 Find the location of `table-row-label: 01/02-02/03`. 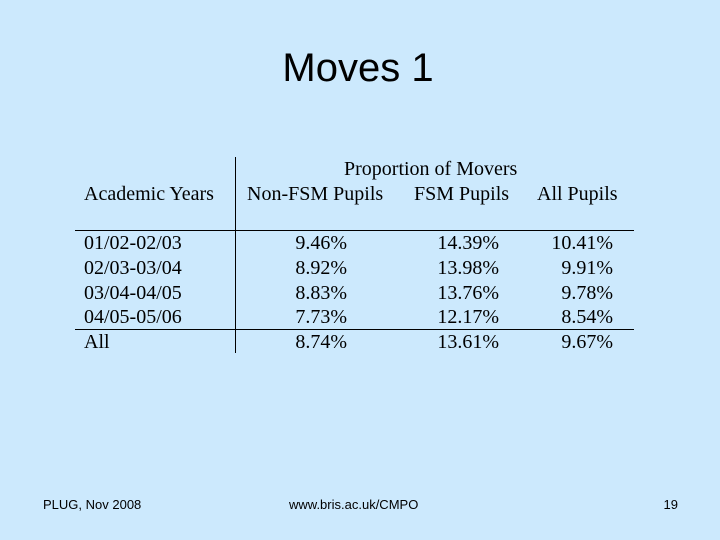

table-row-label: 01/02-02/03 is located at coordinates (133, 243).